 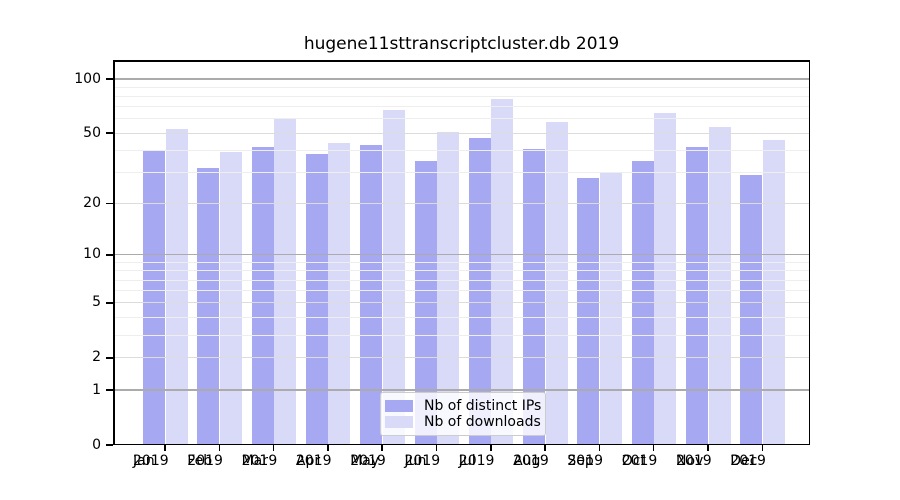 I want to click on x-label-month: Sep, so click(x=580, y=461).